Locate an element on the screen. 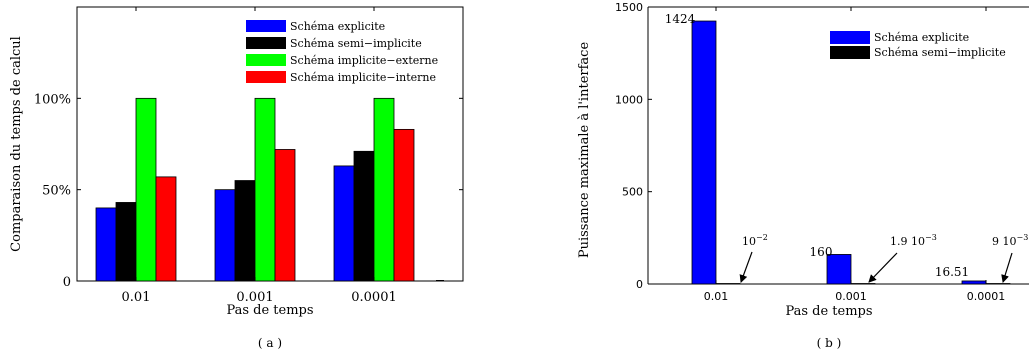  chart-b-ytick-label: 1000 is located at coordinates (629, 99).